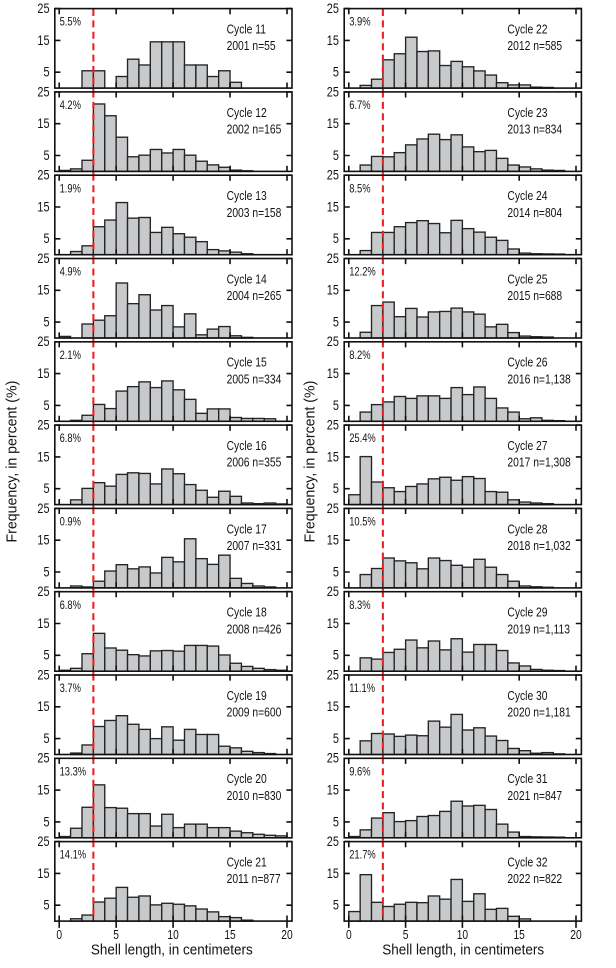 The image size is (616, 968). Describe the element at coordinates (251, 46) in the screenshot. I see `svg-text: 2001 n=55` at that location.